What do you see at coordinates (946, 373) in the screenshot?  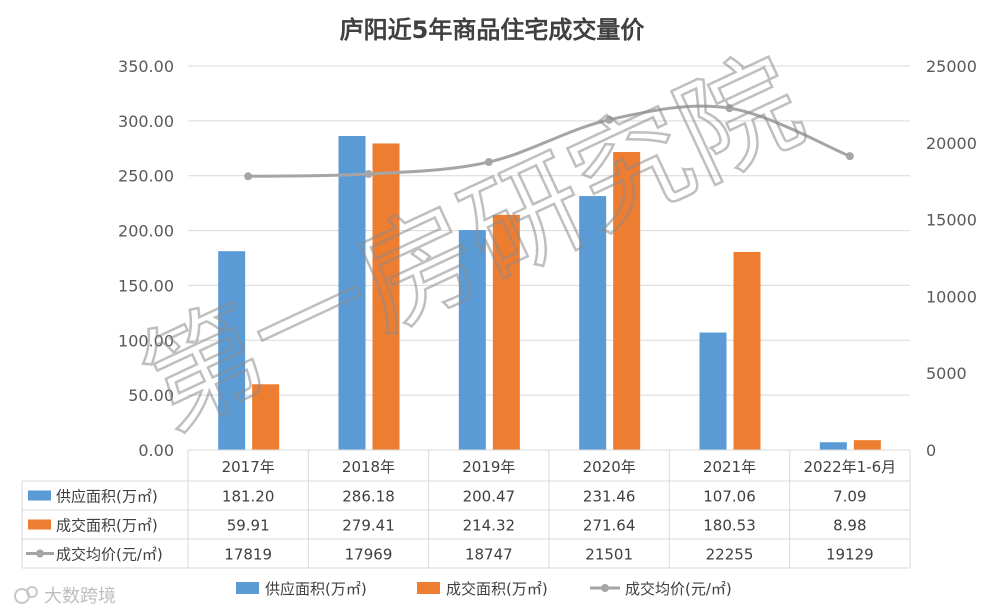 I see `right-tick-label: 5000` at bounding box center [946, 373].